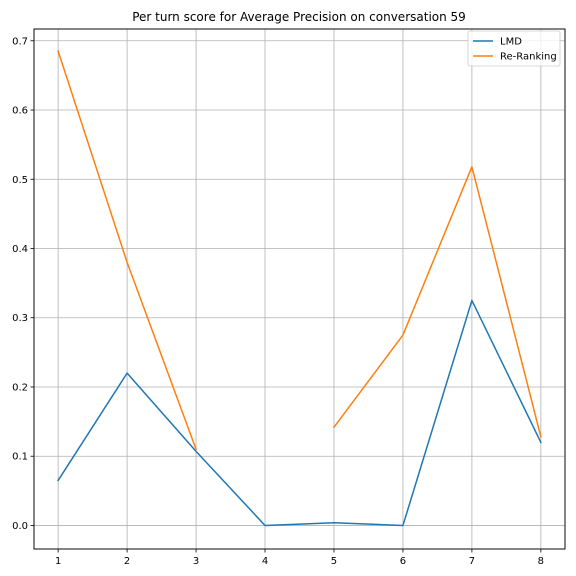 This screenshot has height=576, width=576. What do you see at coordinates (23, 284) in the screenshot?
I see `y-axis: 0.0 0.1 0.2 0.3 0.4 0.5 0.6 0.7` at bounding box center [23, 284].